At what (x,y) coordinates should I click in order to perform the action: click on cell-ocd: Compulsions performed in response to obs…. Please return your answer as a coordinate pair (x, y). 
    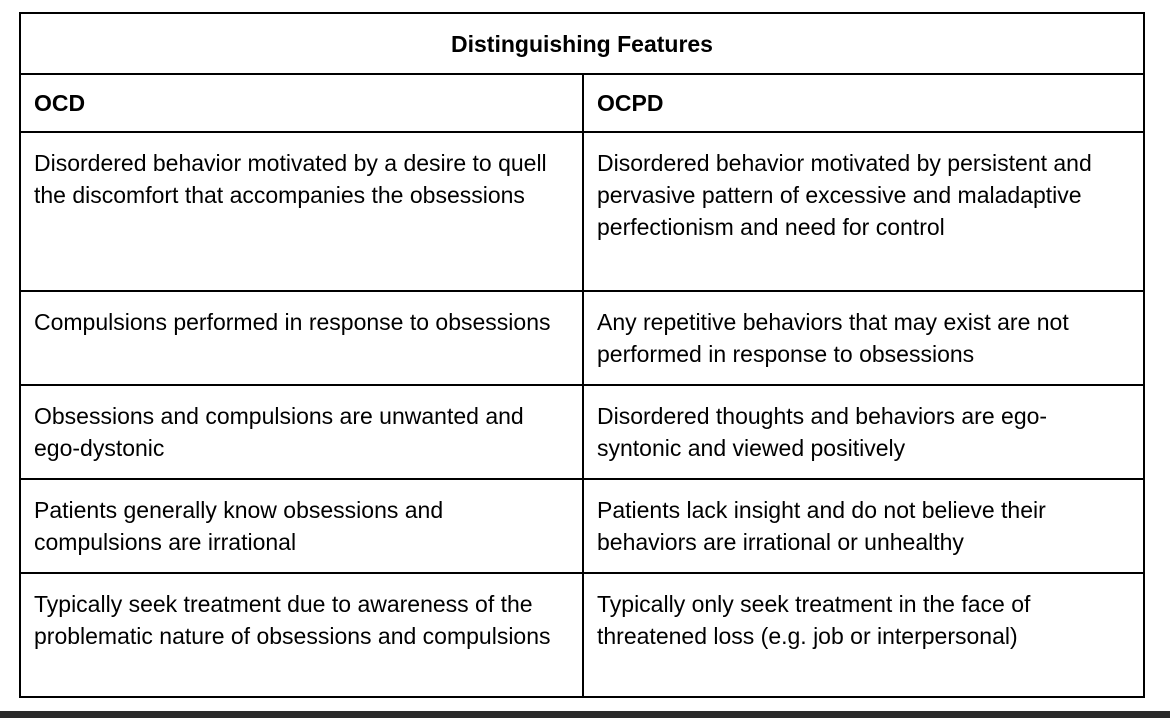
    Looking at the image, I should click on (301, 338).